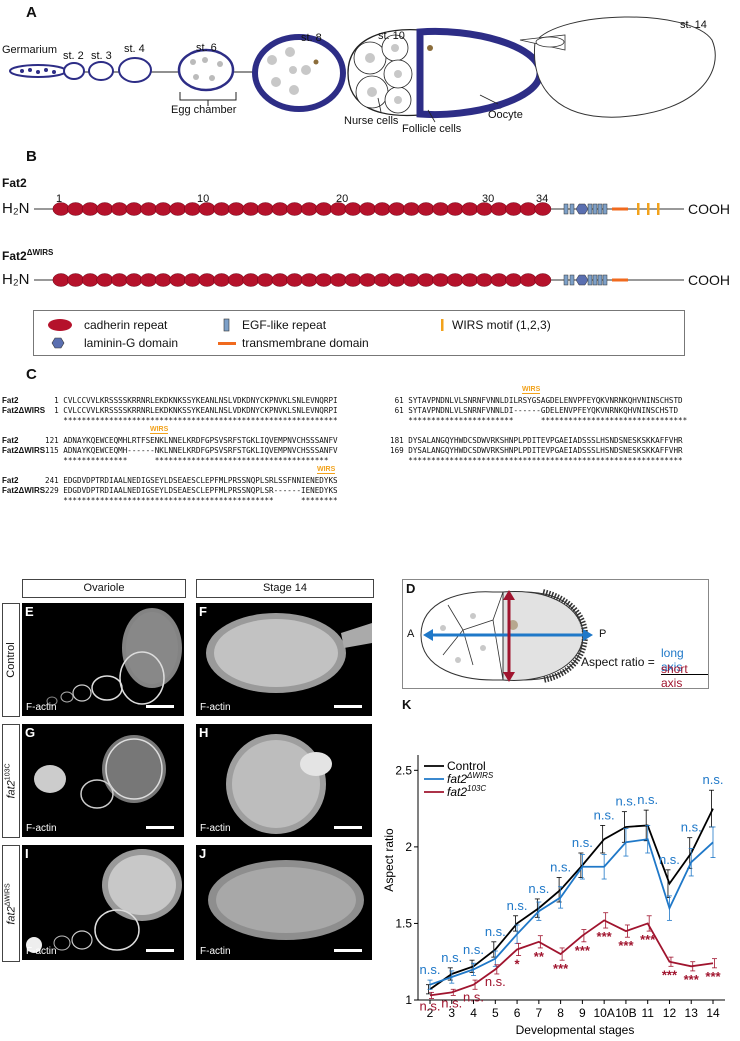 The image size is (740, 1041). Describe the element at coordinates (451, 1013) in the screenshot. I see `x-tick-label: 3` at that location.